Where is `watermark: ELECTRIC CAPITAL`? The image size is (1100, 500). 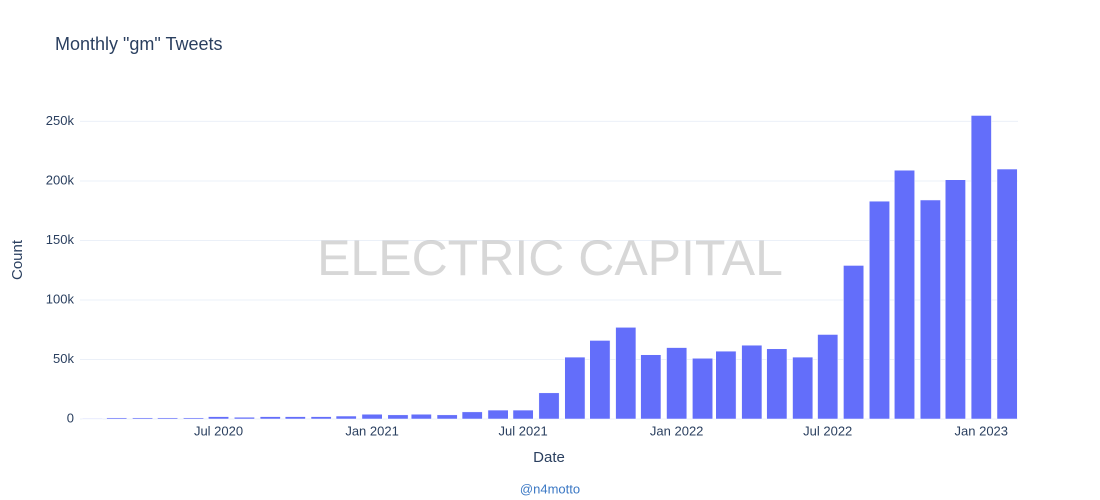 watermark: ELECTRIC CAPITAL is located at coordinates (550, 258).